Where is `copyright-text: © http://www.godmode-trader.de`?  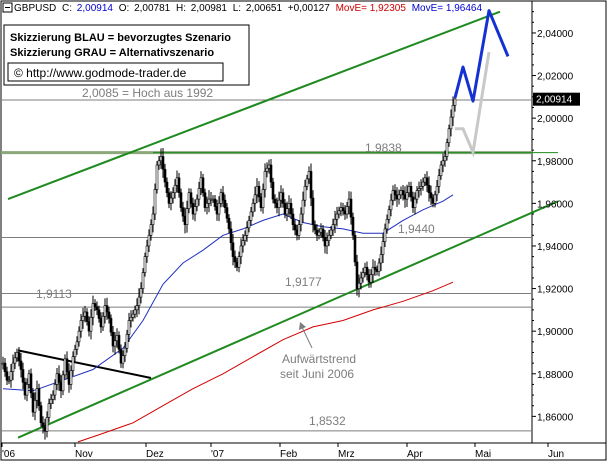
copyright-text: © http://www.godmode-trader.de is located at coordinates (100, 73).